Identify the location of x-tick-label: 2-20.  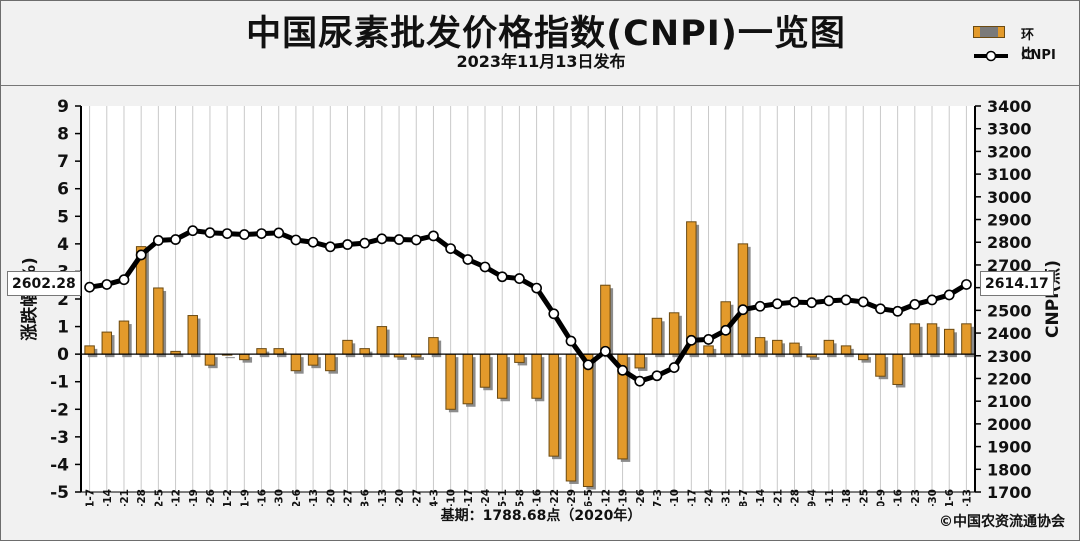
(331, 497).